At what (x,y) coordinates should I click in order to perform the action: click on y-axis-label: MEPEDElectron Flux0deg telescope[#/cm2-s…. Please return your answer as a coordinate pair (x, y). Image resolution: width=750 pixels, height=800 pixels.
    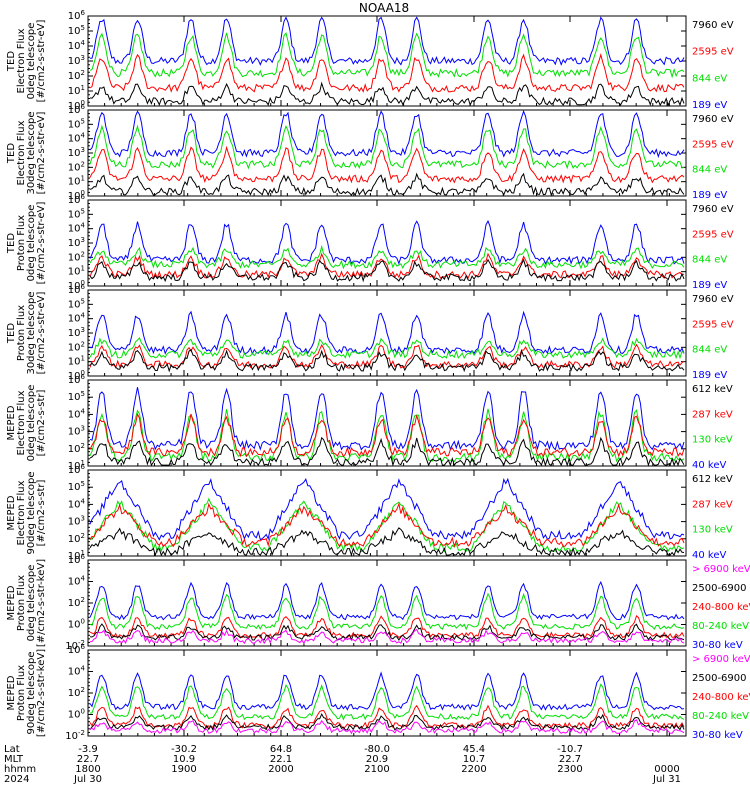
    Looking at the image, I should click on (26, 423).